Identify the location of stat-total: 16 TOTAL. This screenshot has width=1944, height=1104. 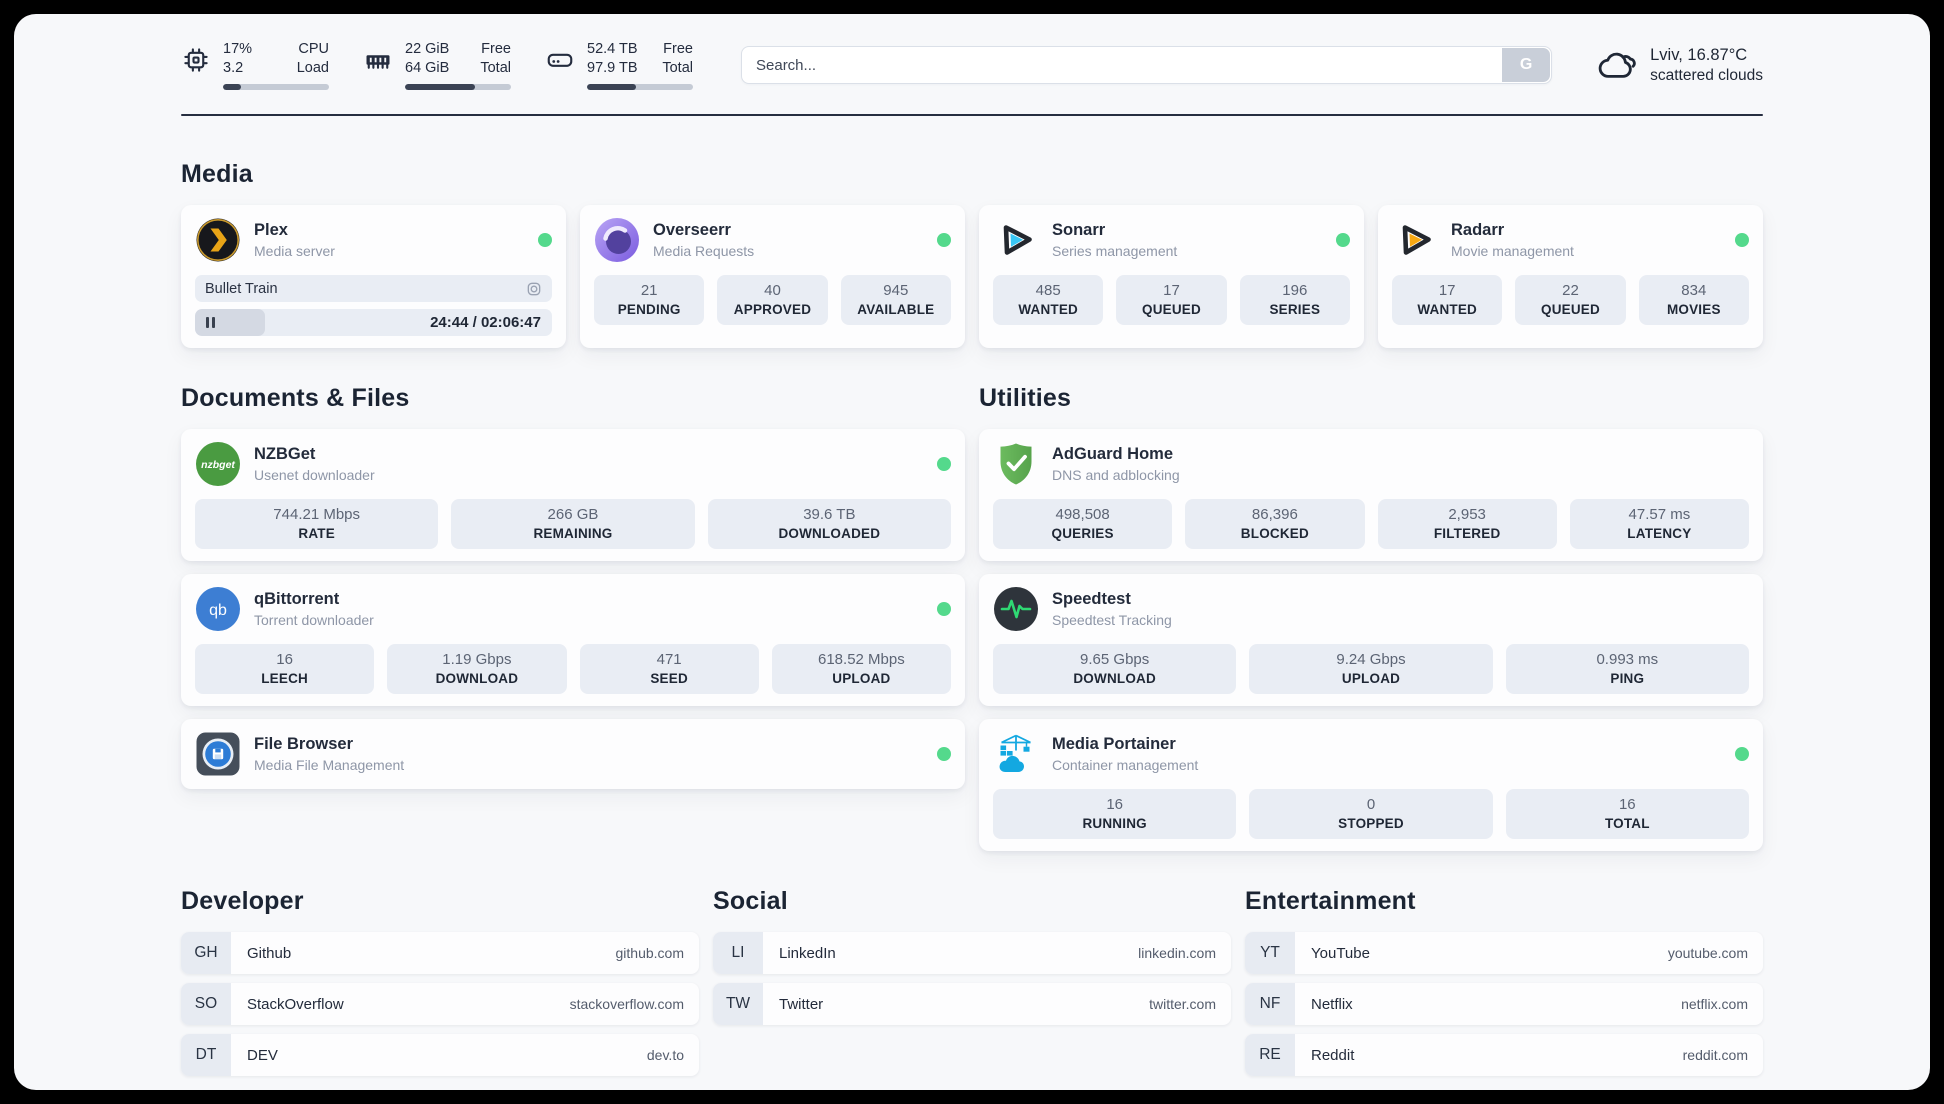
(1627, 814).